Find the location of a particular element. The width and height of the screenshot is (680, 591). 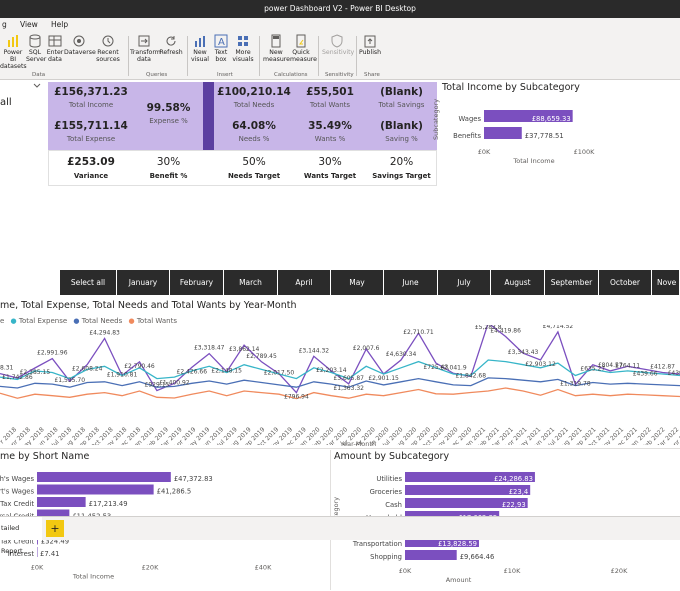

kpi-wants-target: 30% Wants Target is located at coordinates (330, 168).